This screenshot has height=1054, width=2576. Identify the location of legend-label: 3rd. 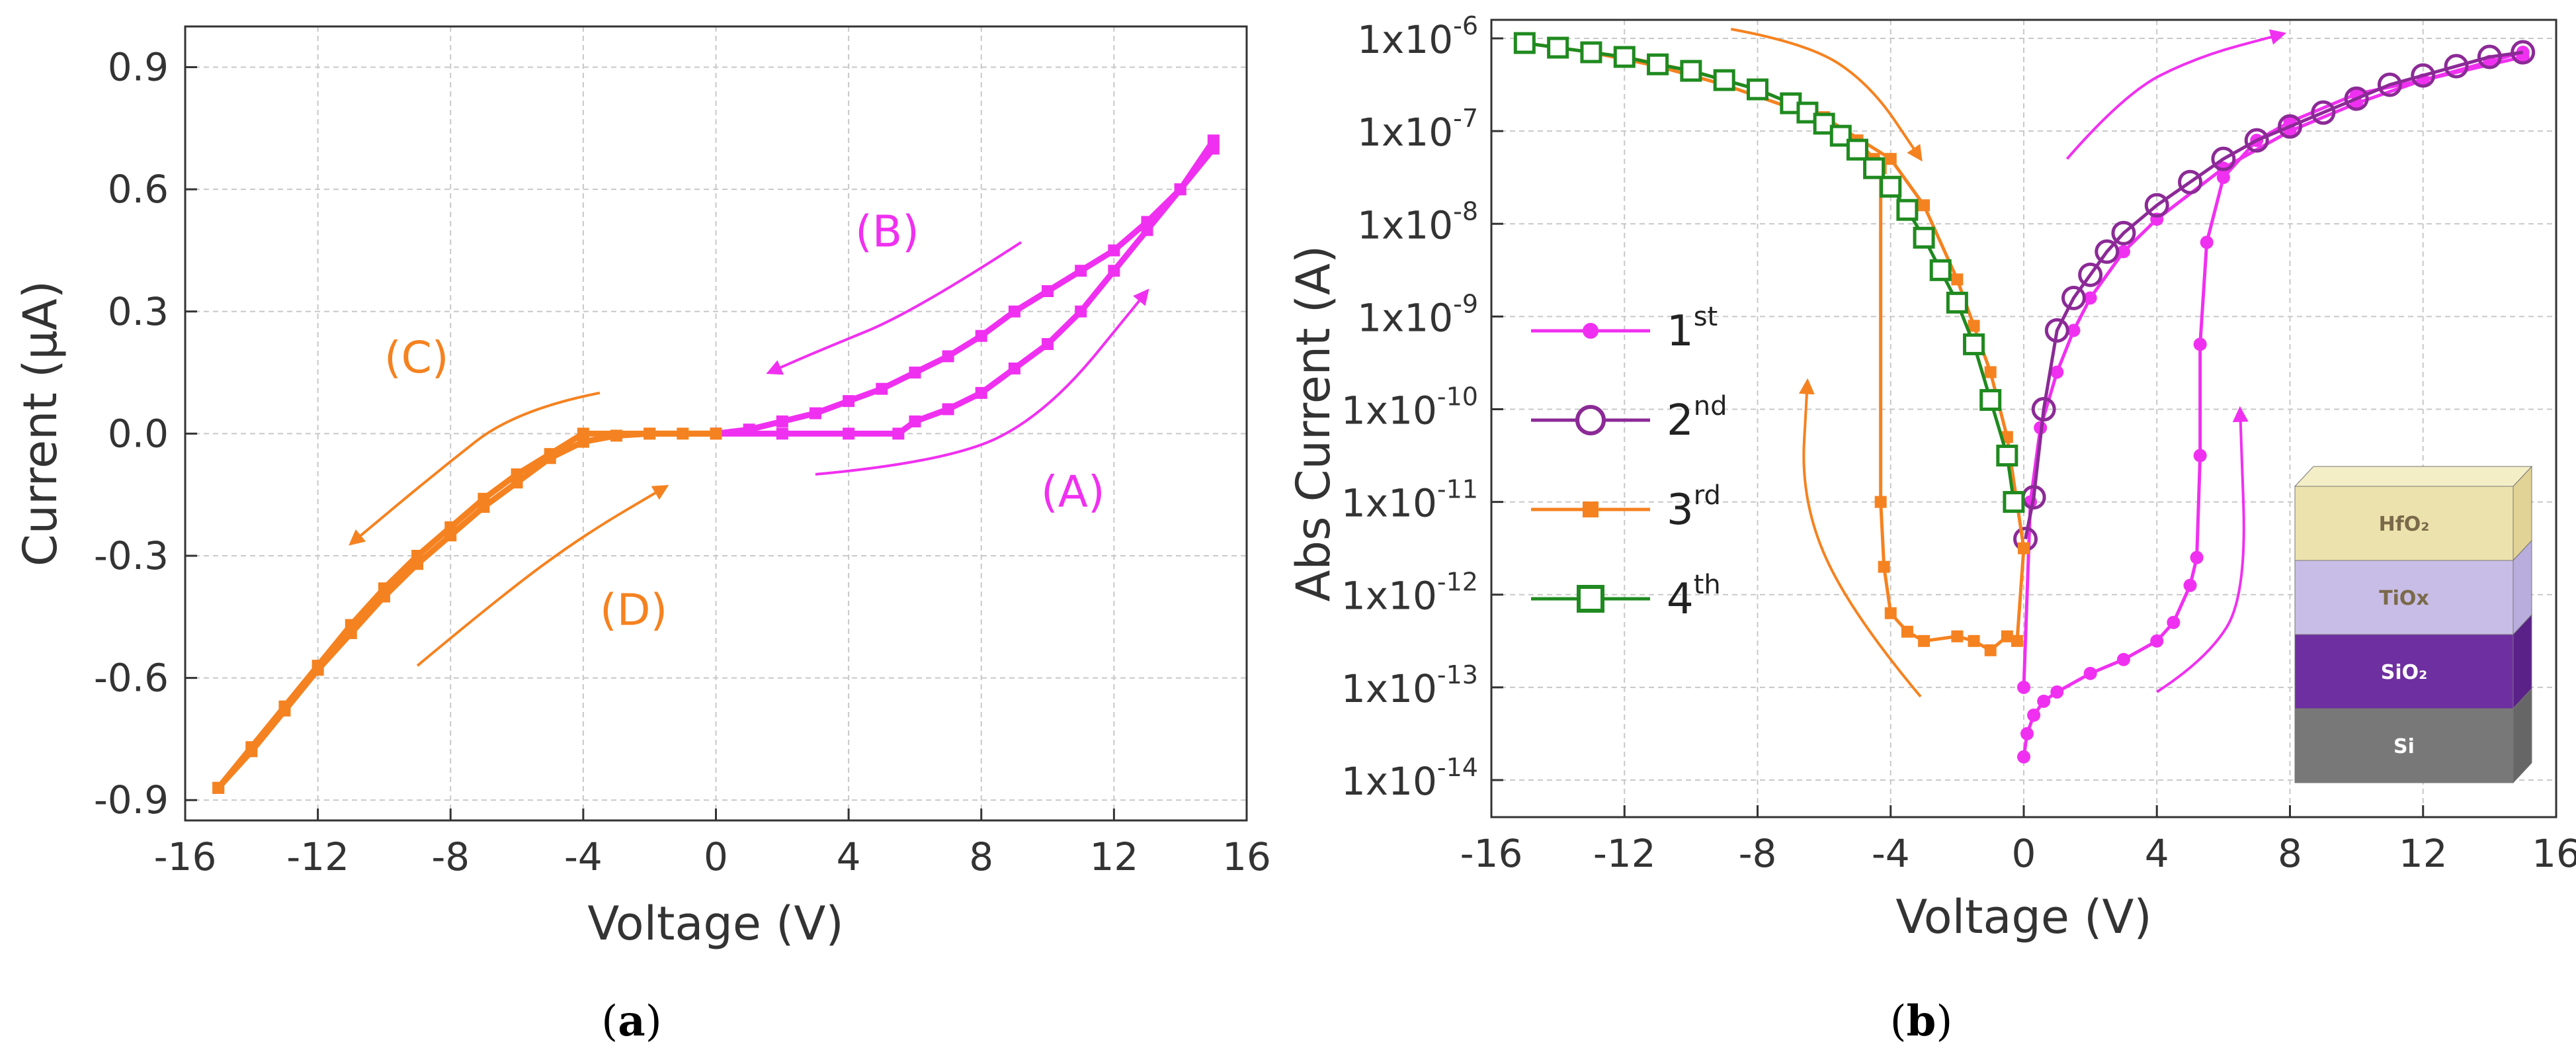
(1694, 508).